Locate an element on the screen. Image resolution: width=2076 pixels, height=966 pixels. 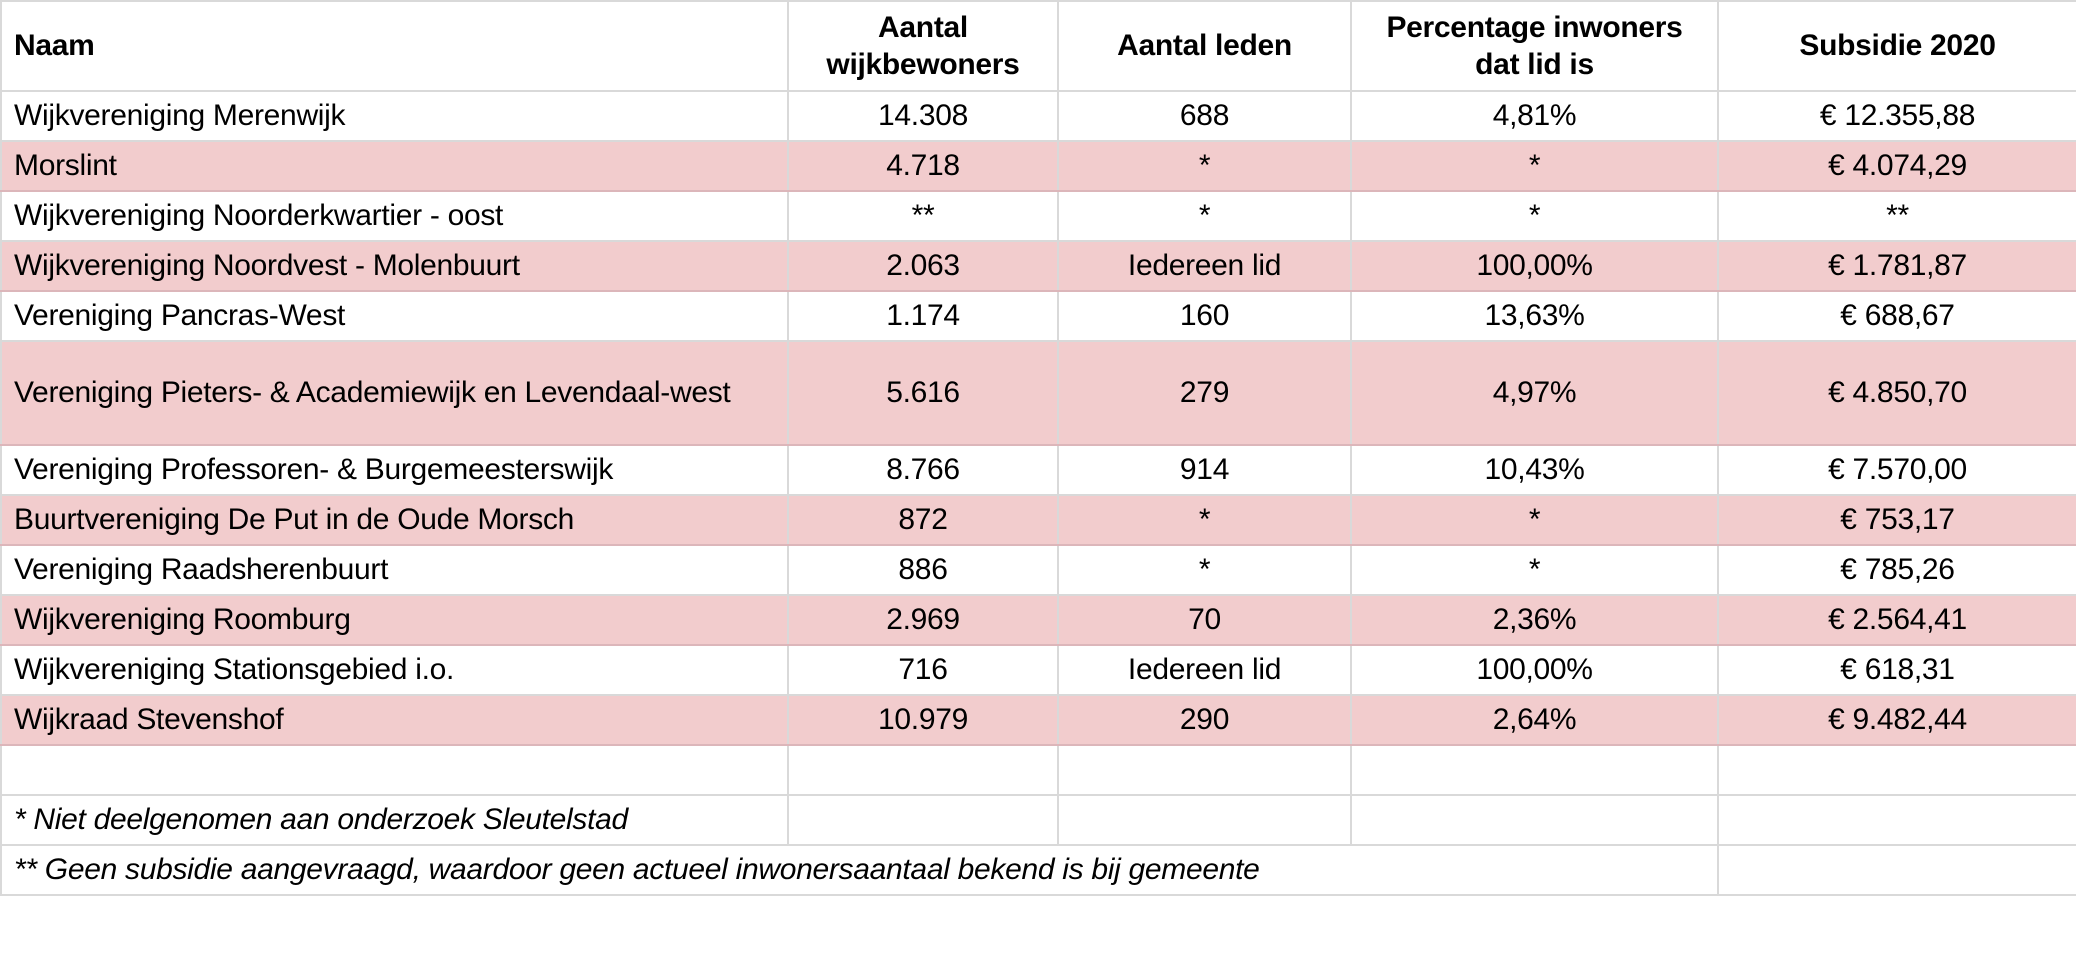
cell-name: Wijkvereniging Stationsgebied i.o. is located at coordinates (394, 670).